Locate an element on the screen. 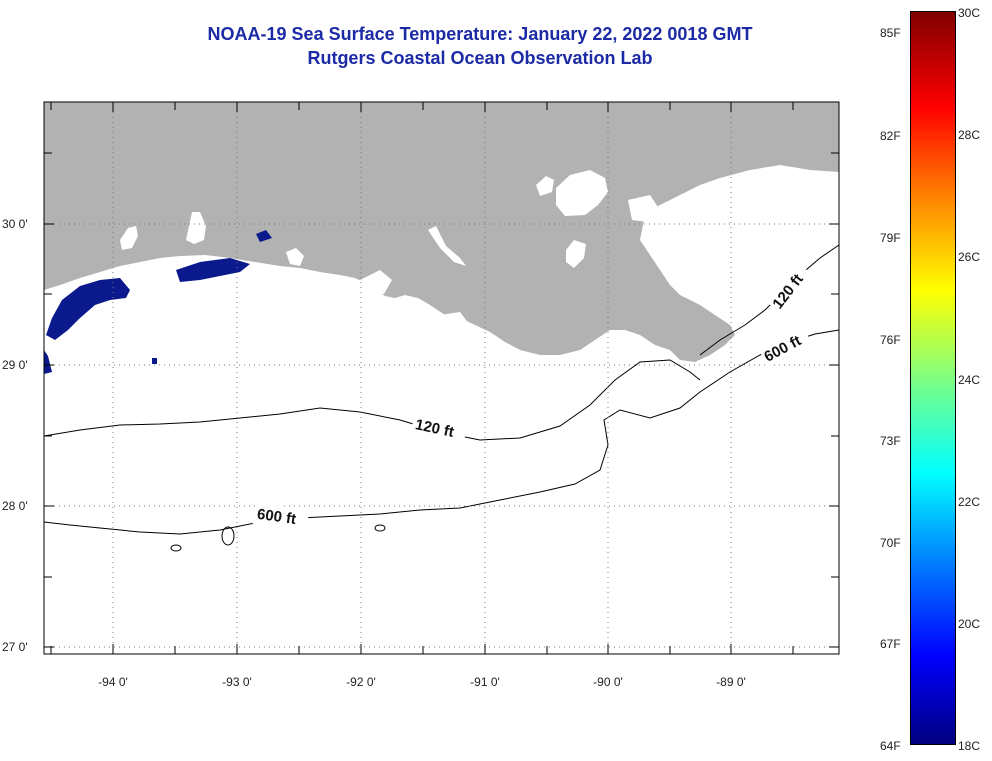  lon-label-89: -89 0' is located at coordinates (731, 682).